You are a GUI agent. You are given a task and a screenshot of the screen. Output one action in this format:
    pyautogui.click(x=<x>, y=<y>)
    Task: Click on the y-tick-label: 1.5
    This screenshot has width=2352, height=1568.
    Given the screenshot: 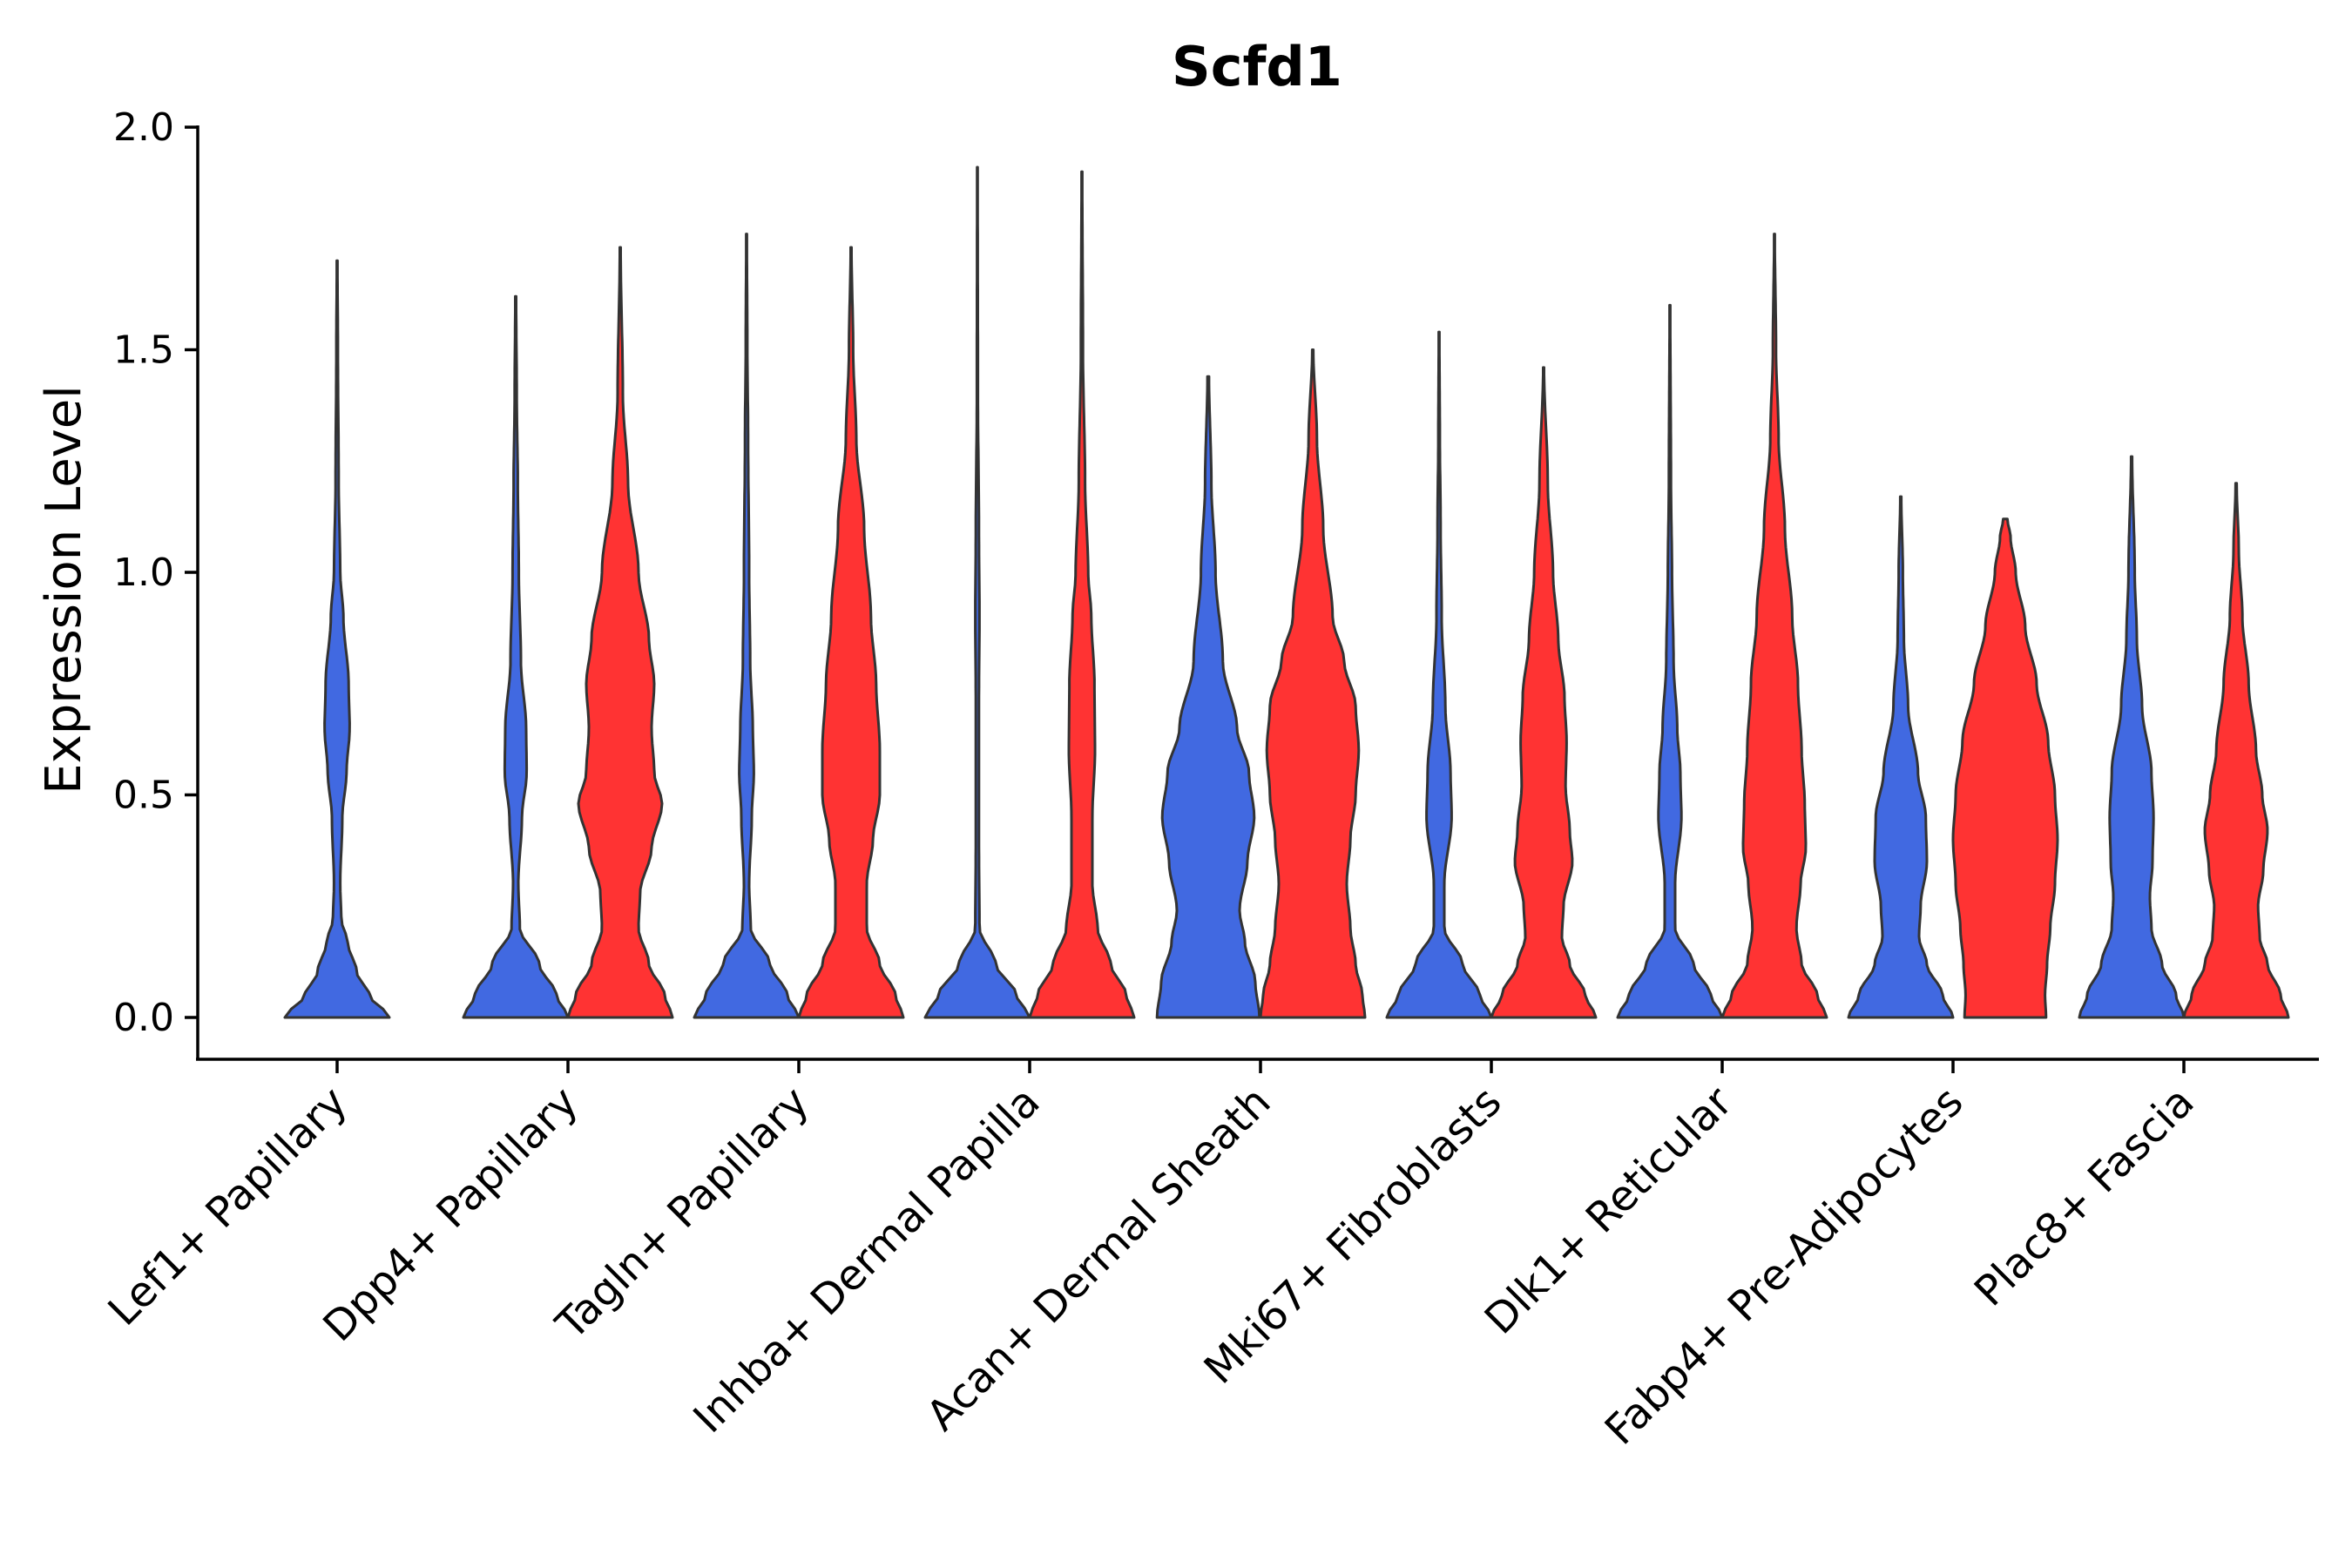 What is the action you would take?
    pyautogui.click(x=143, y=351)
    